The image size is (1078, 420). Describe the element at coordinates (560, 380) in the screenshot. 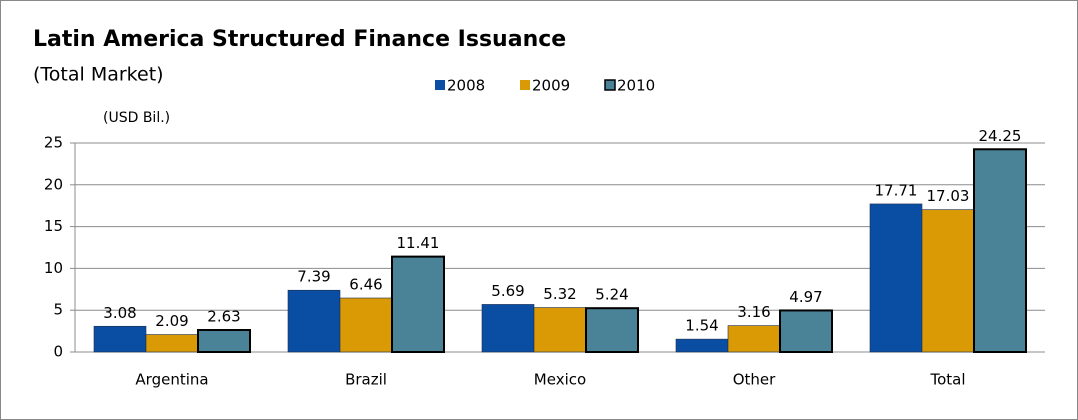

I see `x-tick-label: Mexico` at that location.